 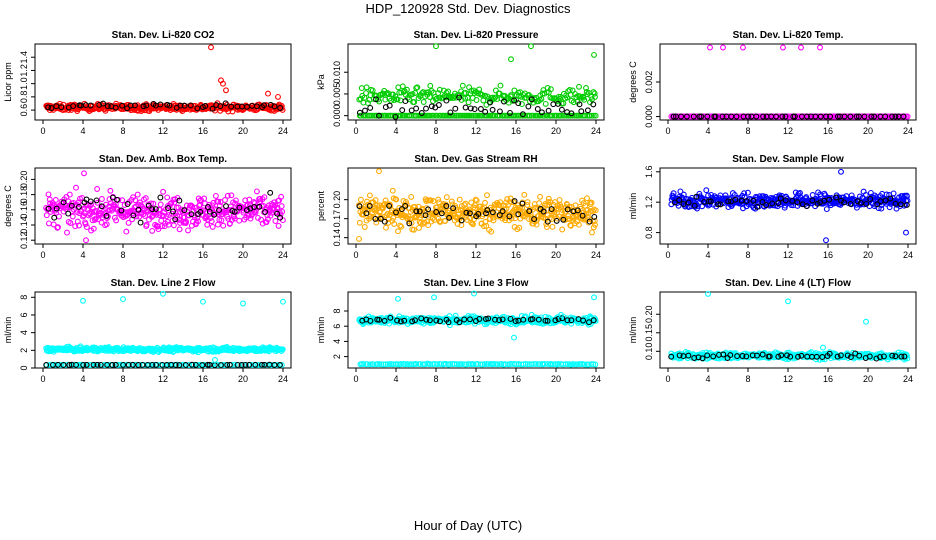 I want to click on y-tick-label: 0.14, so click(x=24, y=225).